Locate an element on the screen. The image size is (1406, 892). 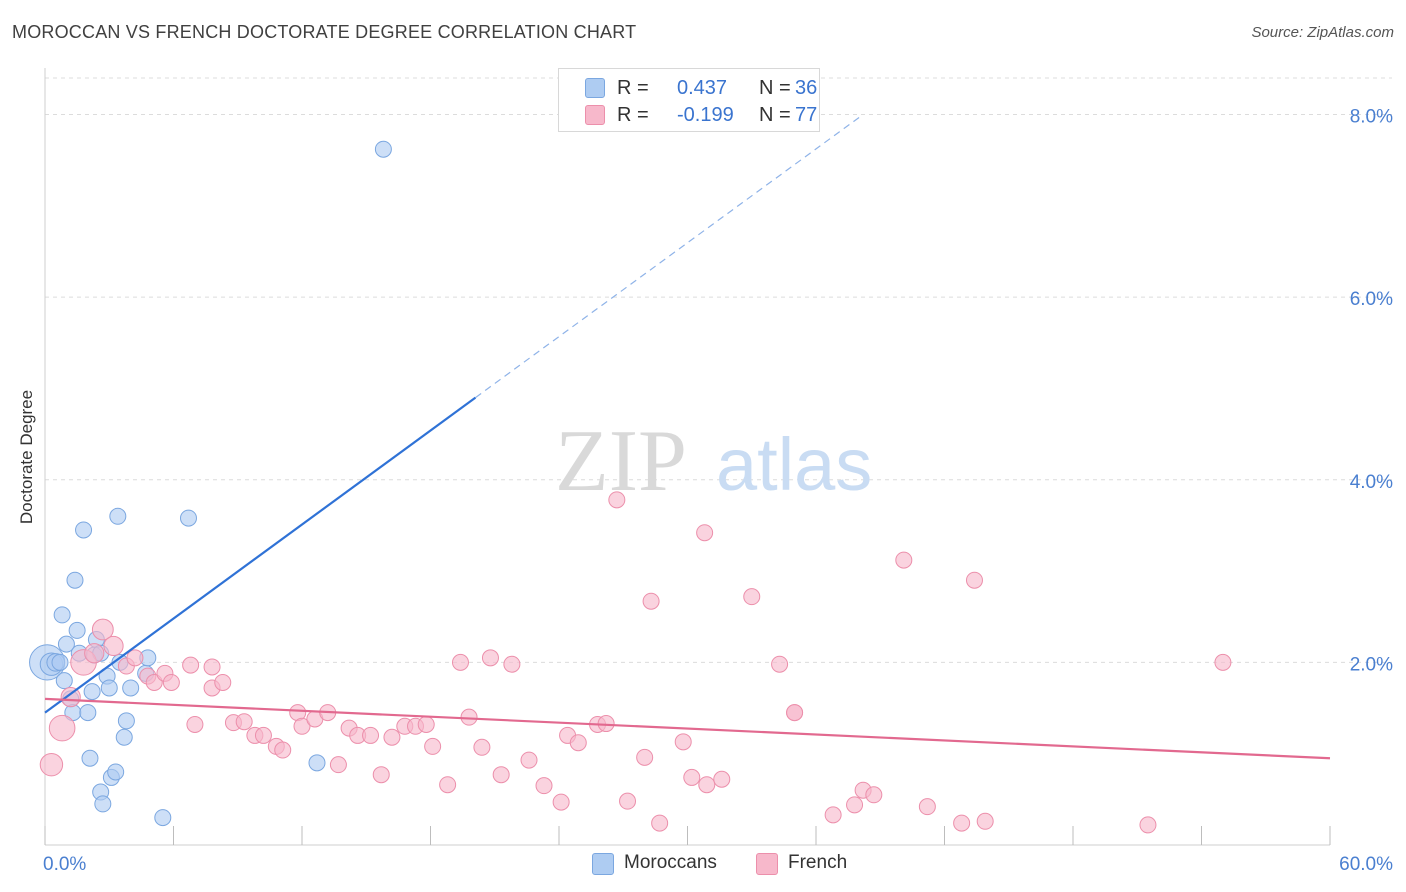
trend-line-moroccans-extension is located at coordinates (669, 256).